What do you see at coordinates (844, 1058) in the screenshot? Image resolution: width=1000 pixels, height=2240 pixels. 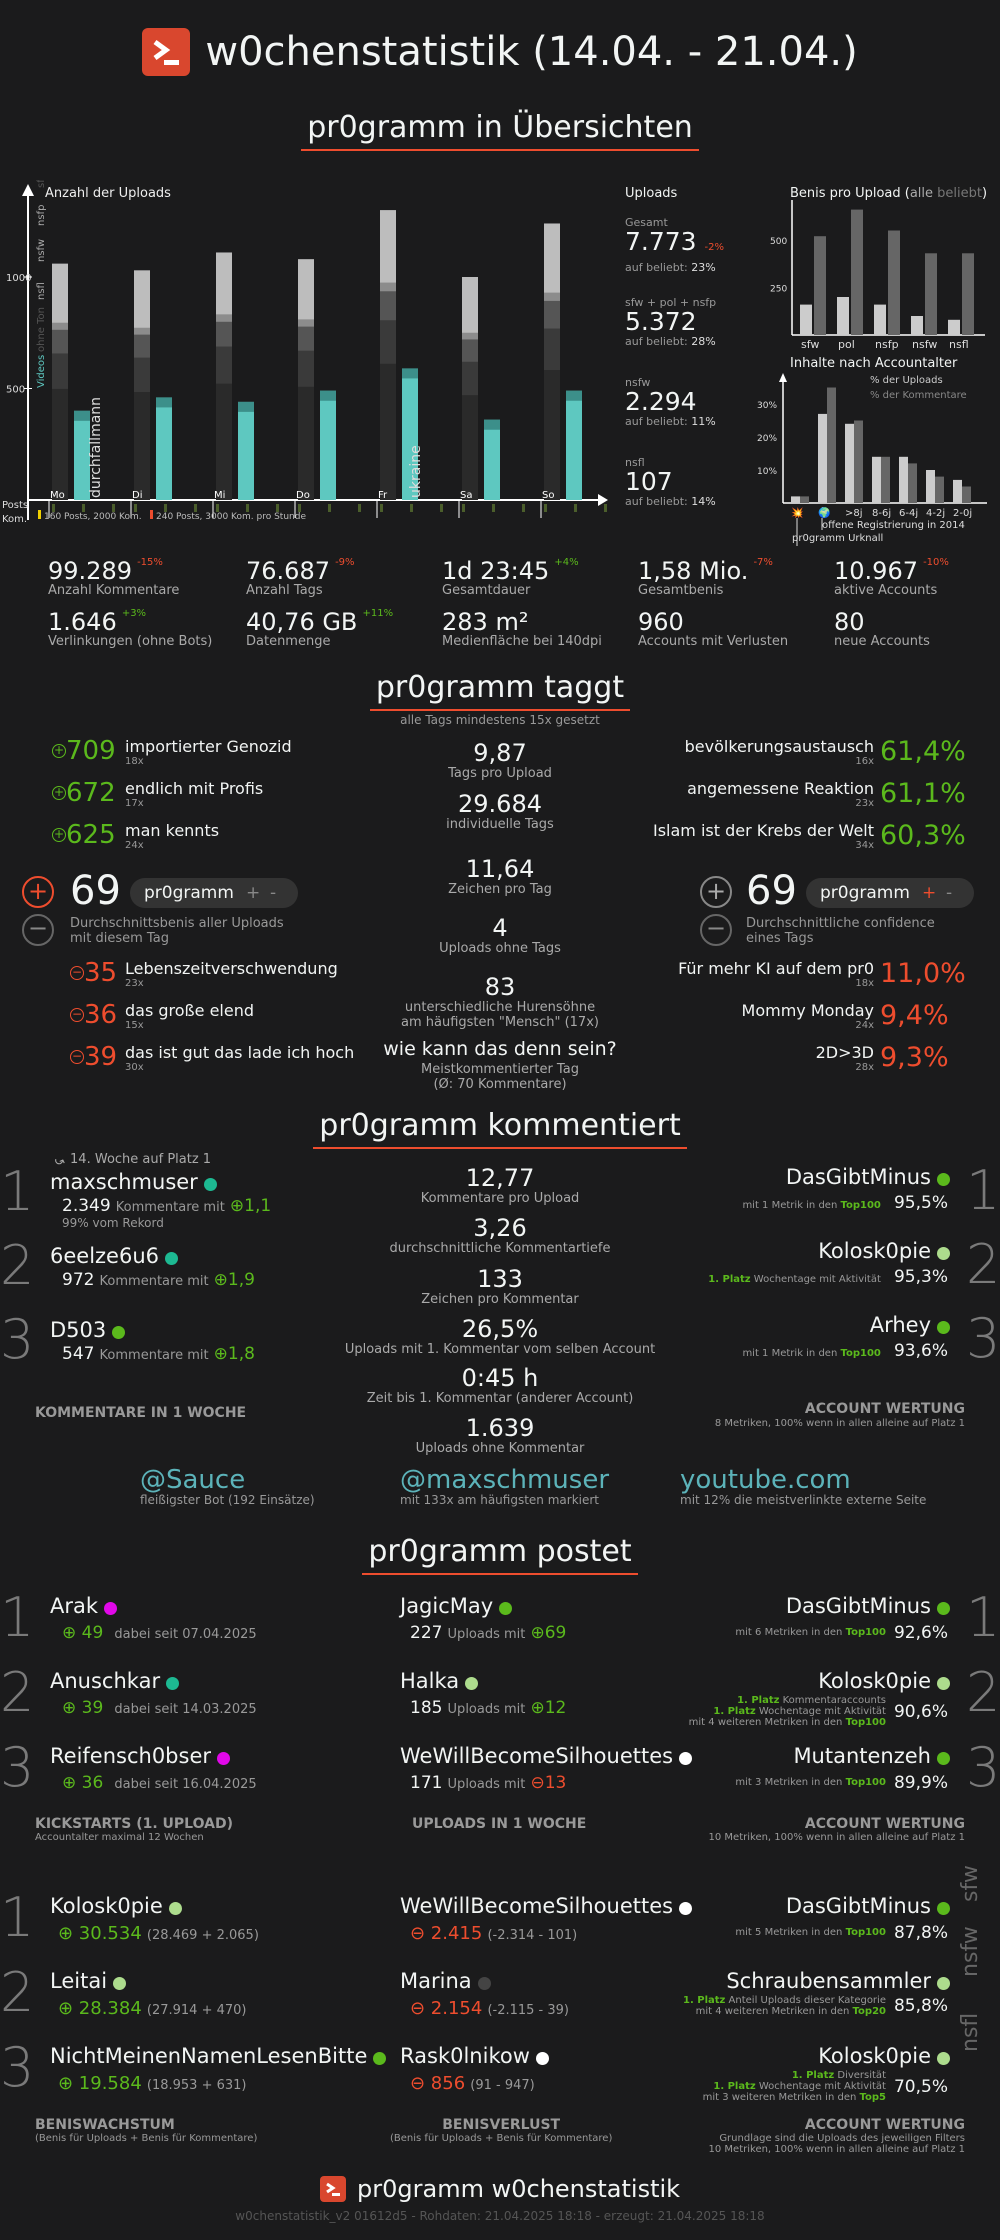 I see `tag-bottom-right-name: 2D>3D 28x` at bounding box center [844, 1058].